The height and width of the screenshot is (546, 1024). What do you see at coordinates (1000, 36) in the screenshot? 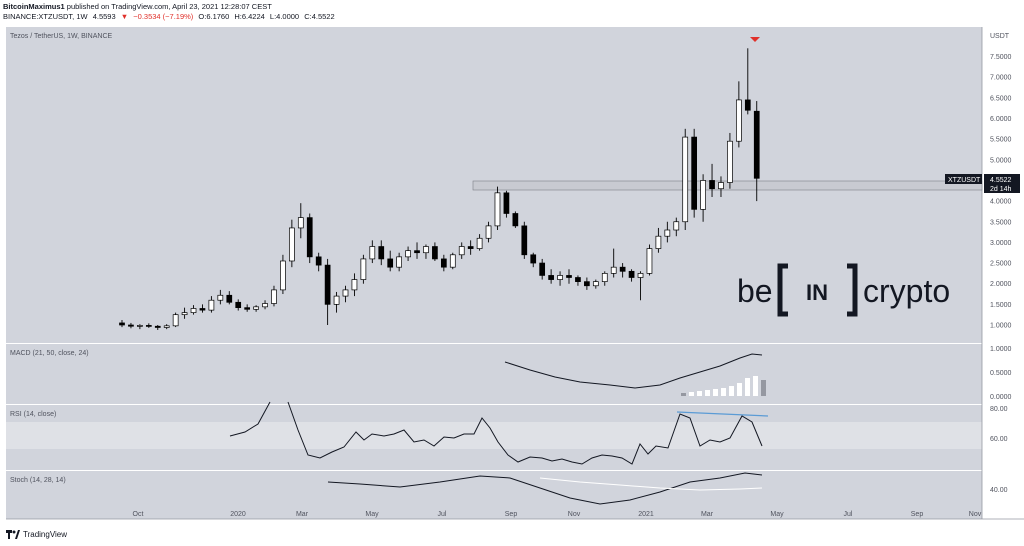
I see `unit-label: USDT` at bounding box center [1000, 36].